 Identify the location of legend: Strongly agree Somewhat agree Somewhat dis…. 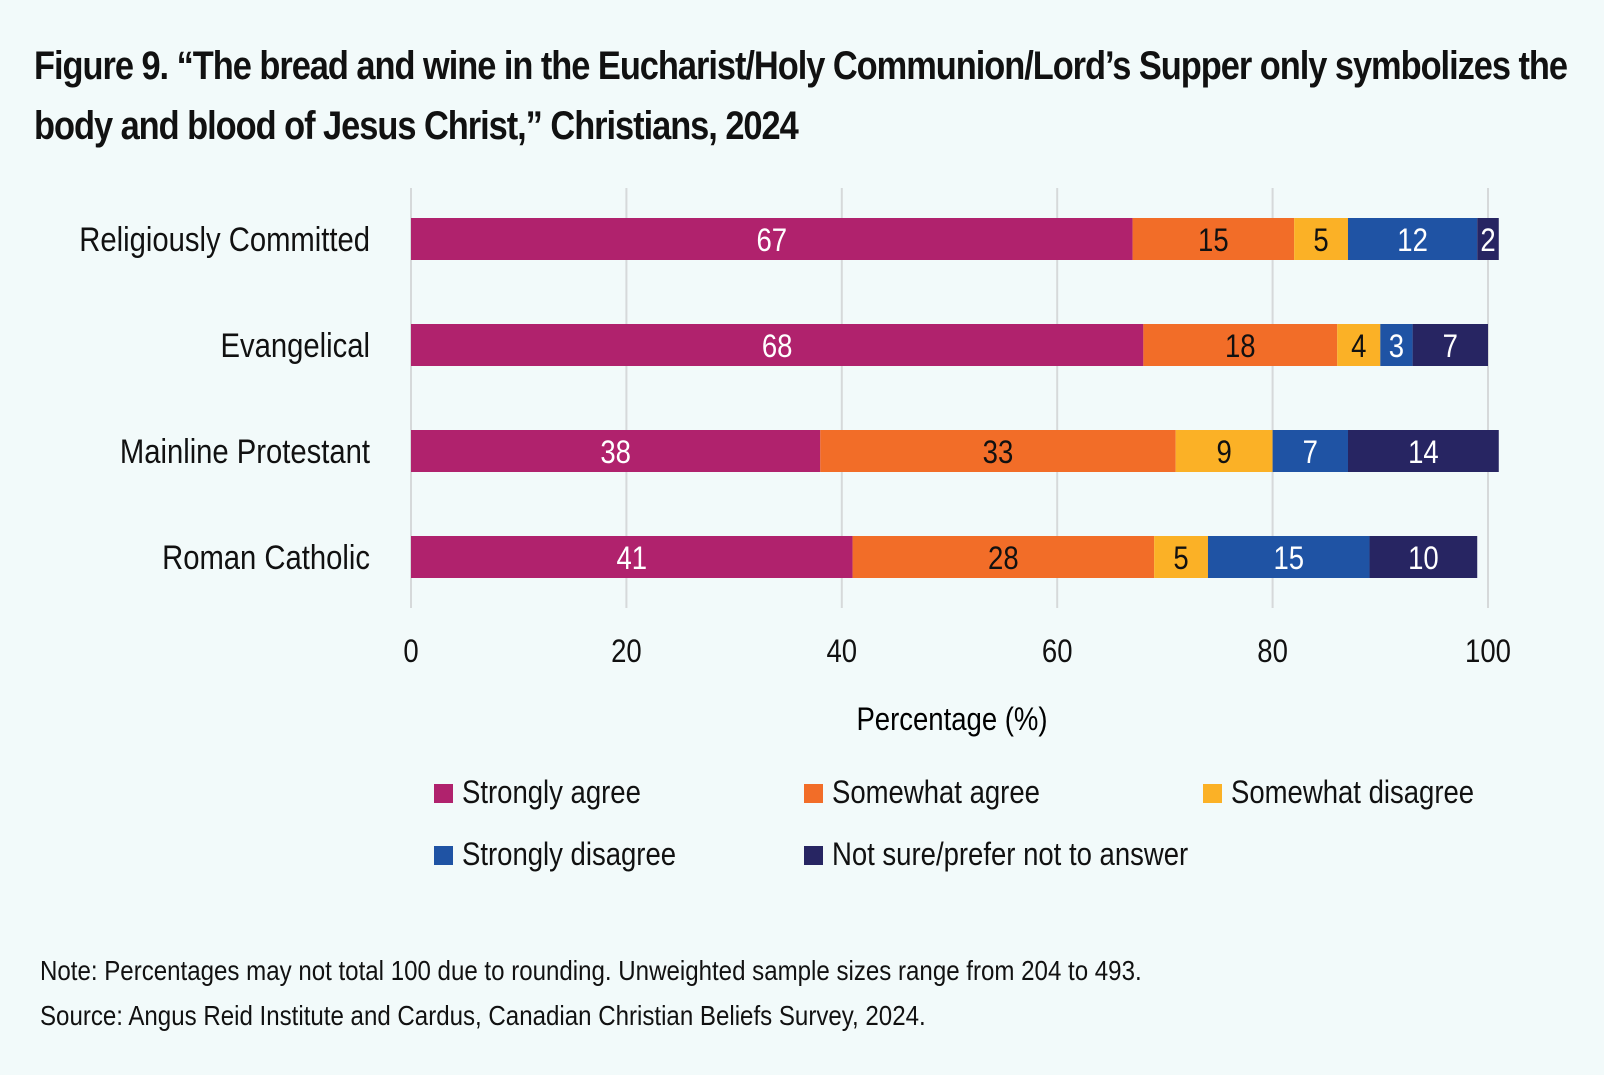
(954, 824).